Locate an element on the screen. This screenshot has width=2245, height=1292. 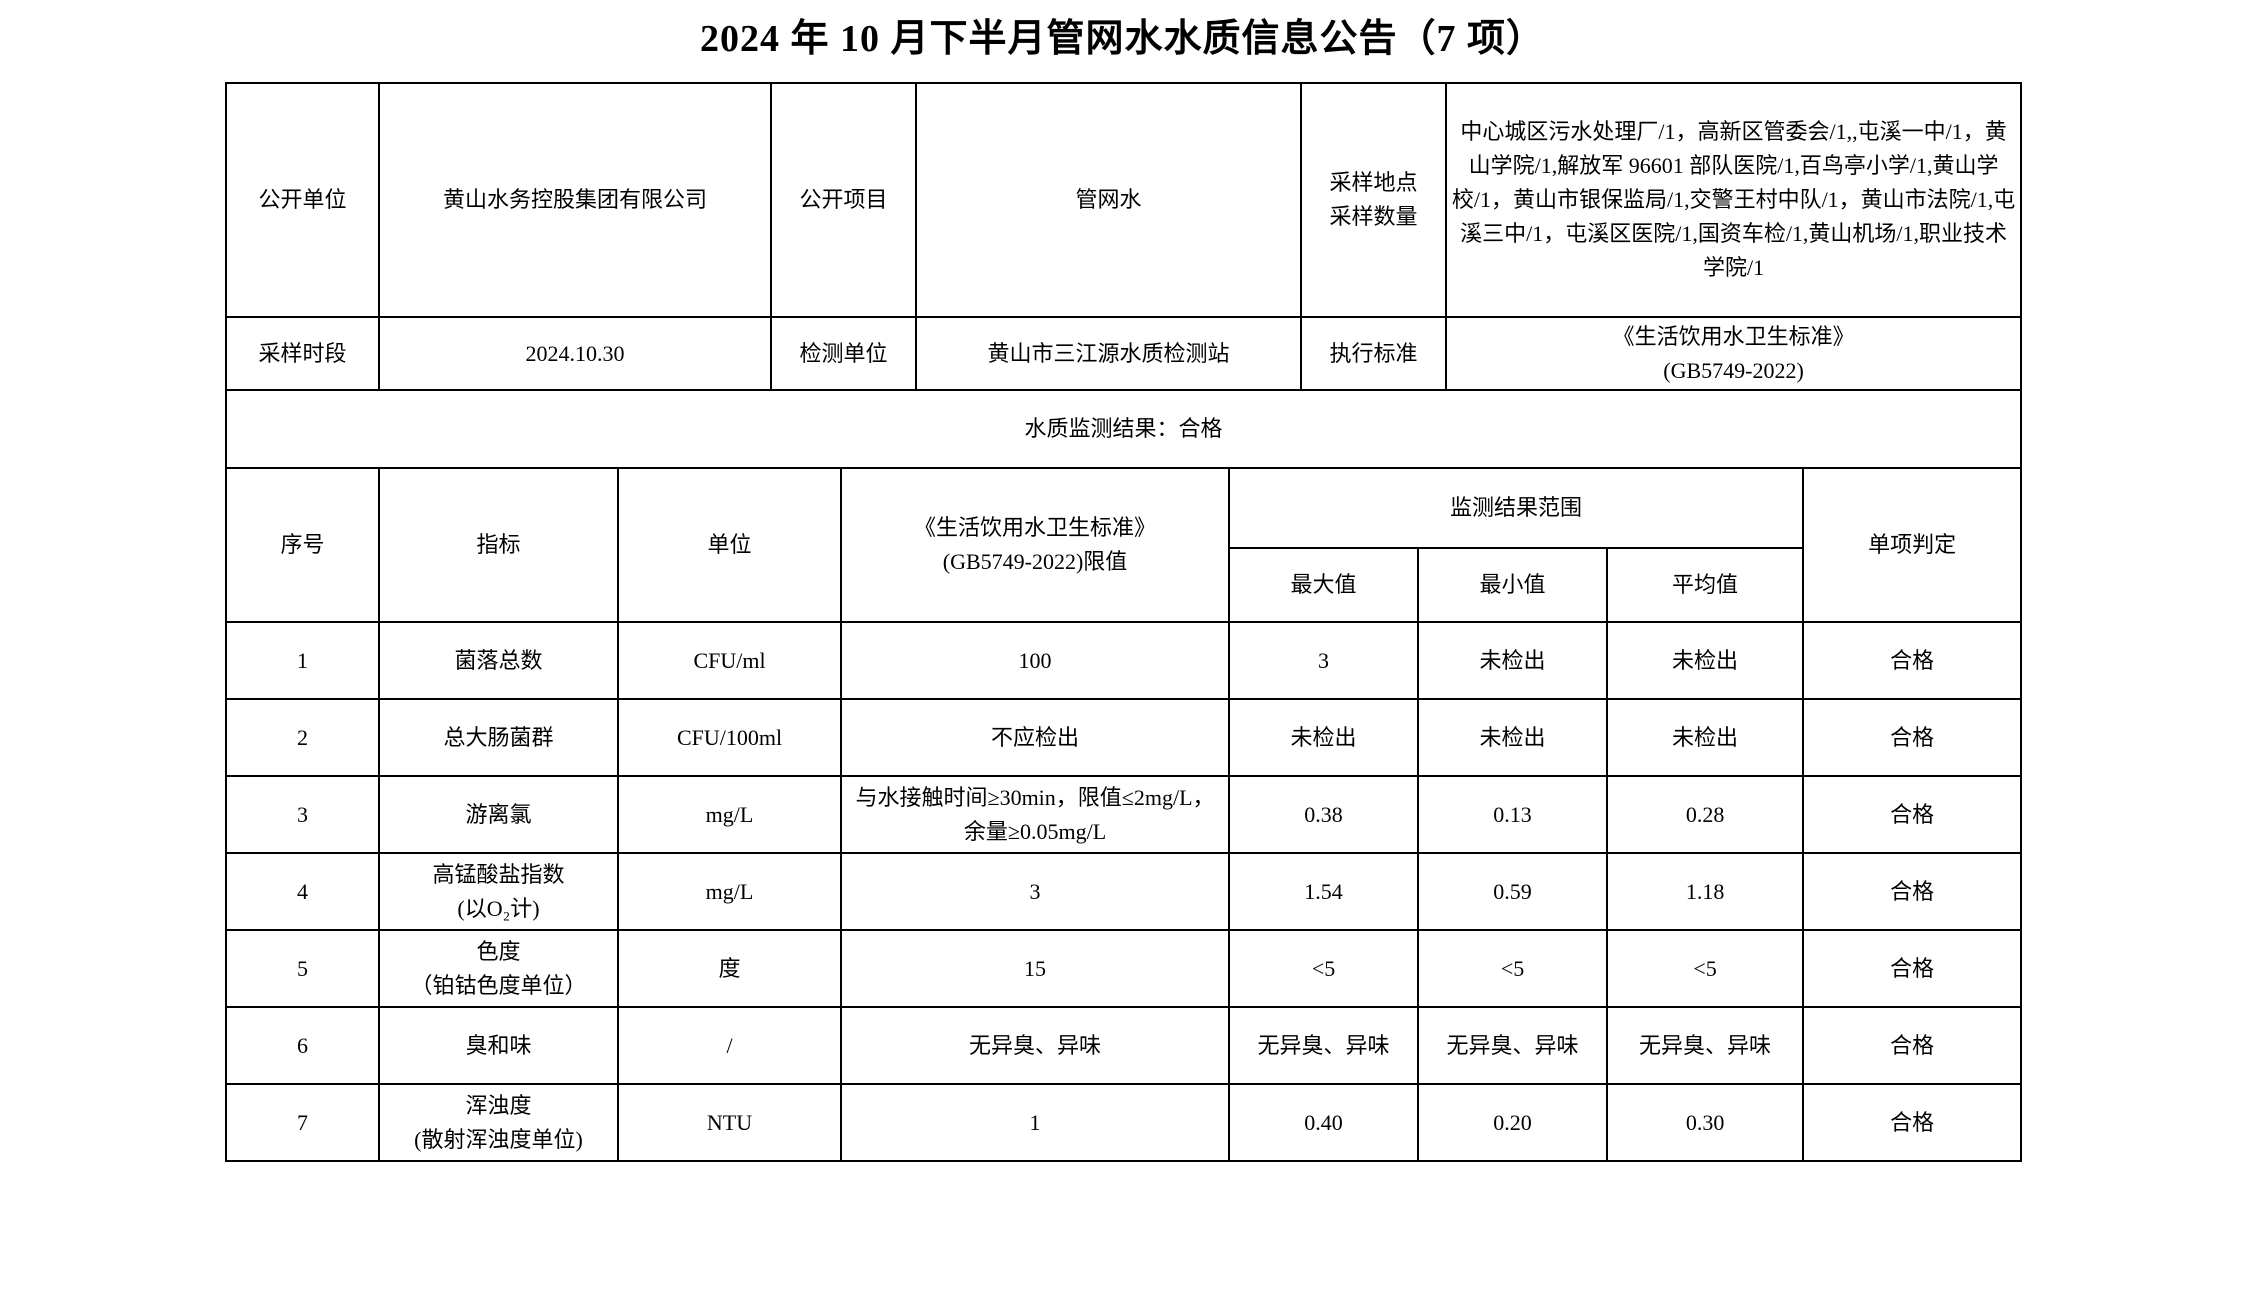
table-row: 5 色度 （铂钴色度单位） 度 15 <5 <5 <5 合格 is located at coordinates (1124, 968).